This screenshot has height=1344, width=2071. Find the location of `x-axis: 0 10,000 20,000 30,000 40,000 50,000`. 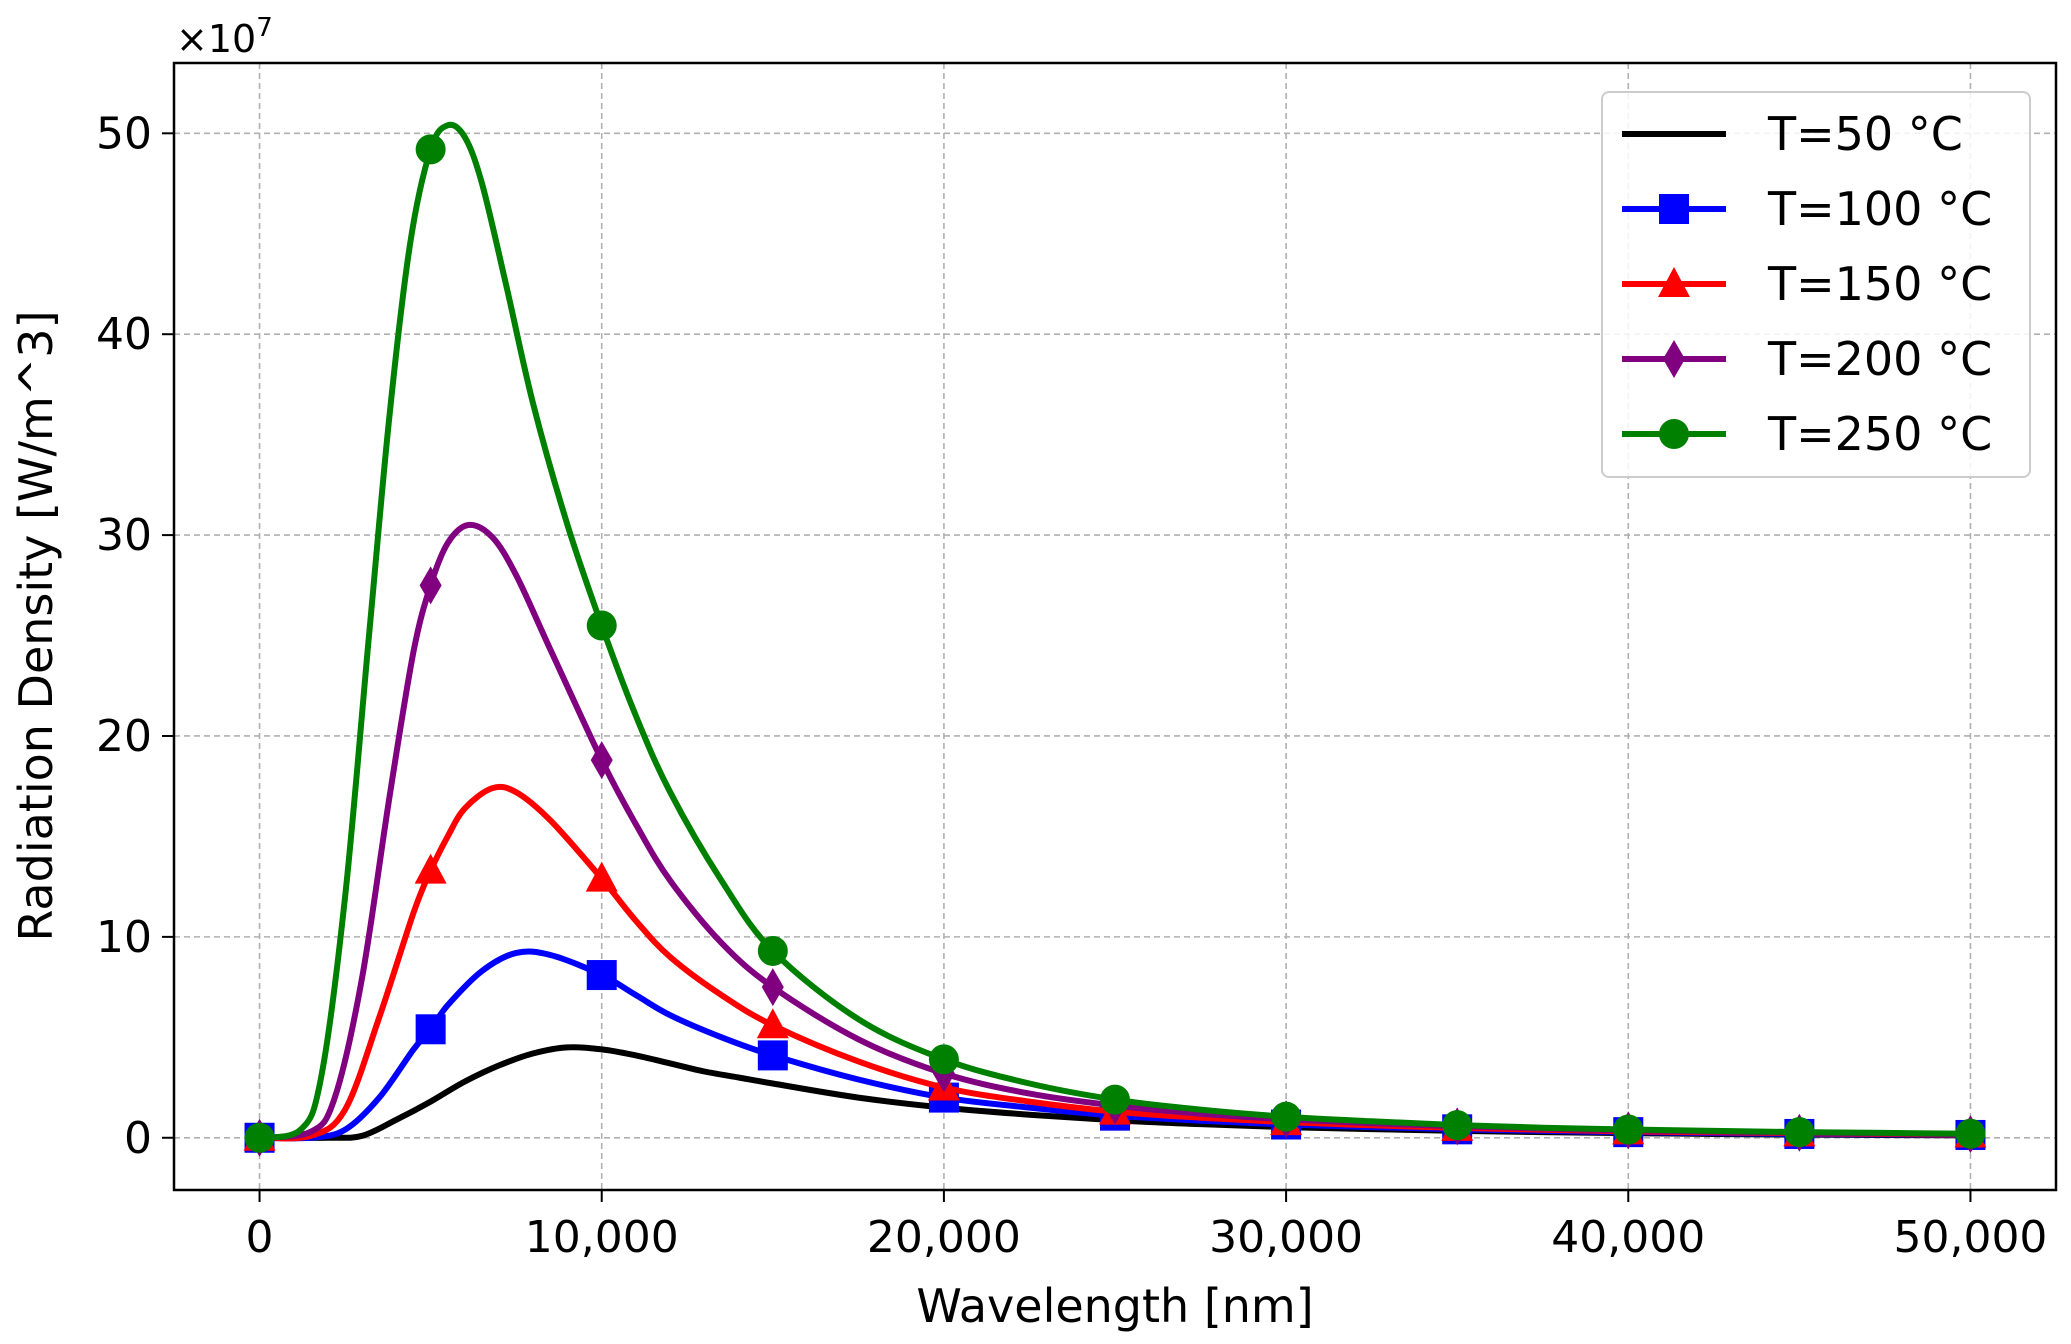

x-axis: 0 10,000 20,000 30,000 40,000 50,000 is located at coordinates (1146, 1226).